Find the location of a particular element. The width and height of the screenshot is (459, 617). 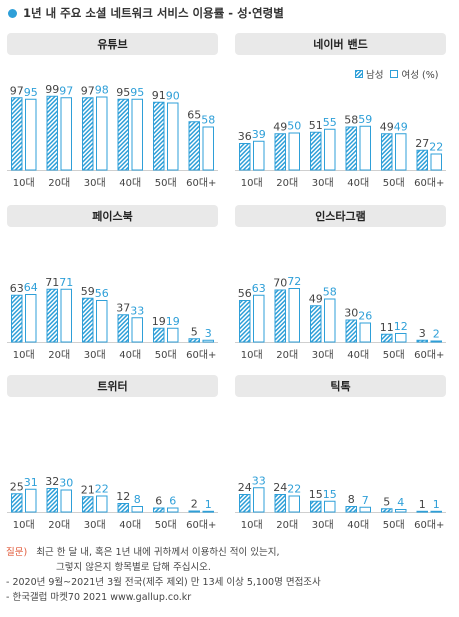

label-male-3: 49 is located at coordinates (316, 298).